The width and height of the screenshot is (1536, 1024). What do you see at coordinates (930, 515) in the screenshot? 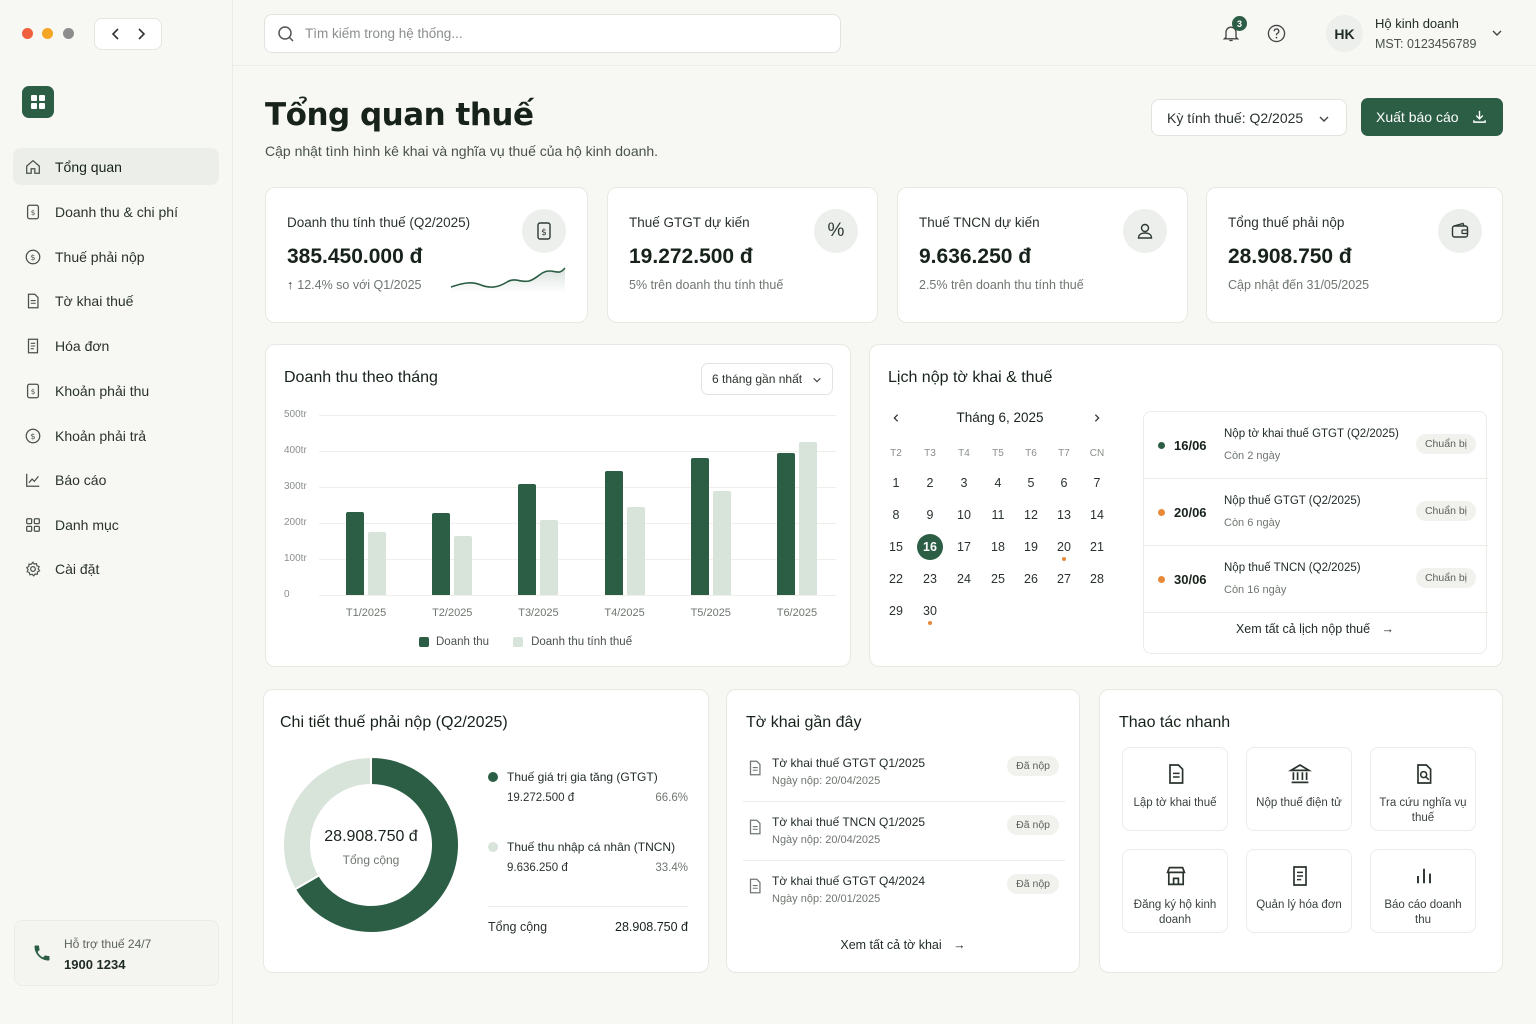
I see `calendar-day: 9` at bounding box center [930, 515].